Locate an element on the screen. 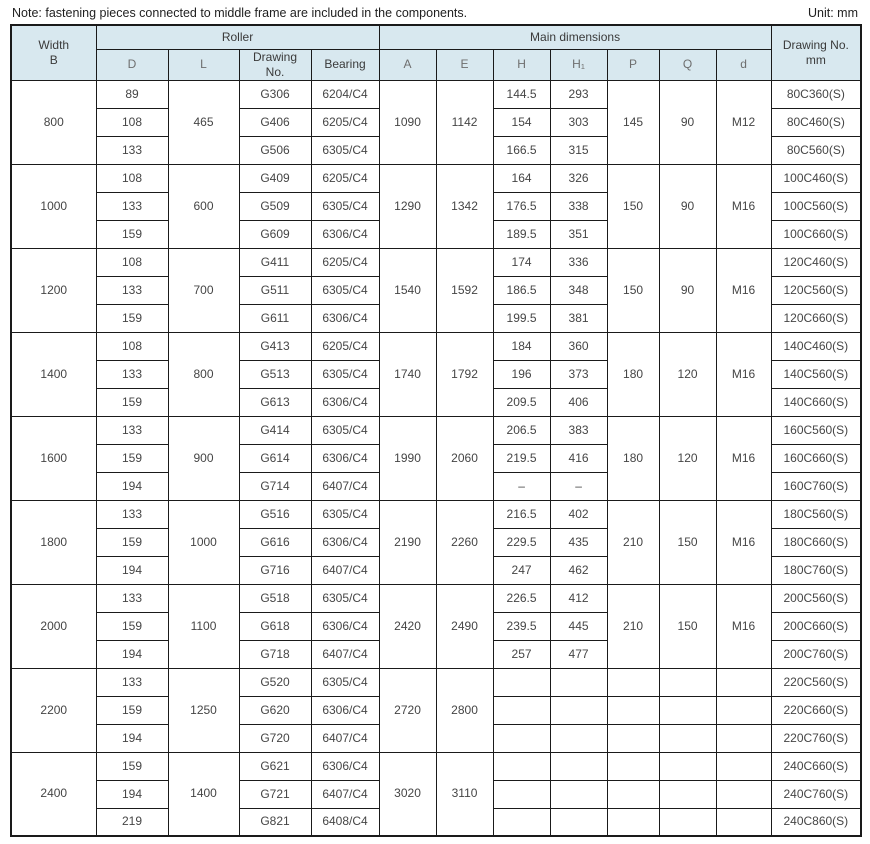  width-b-cell: 1000 is located at coordinates (53, 206).